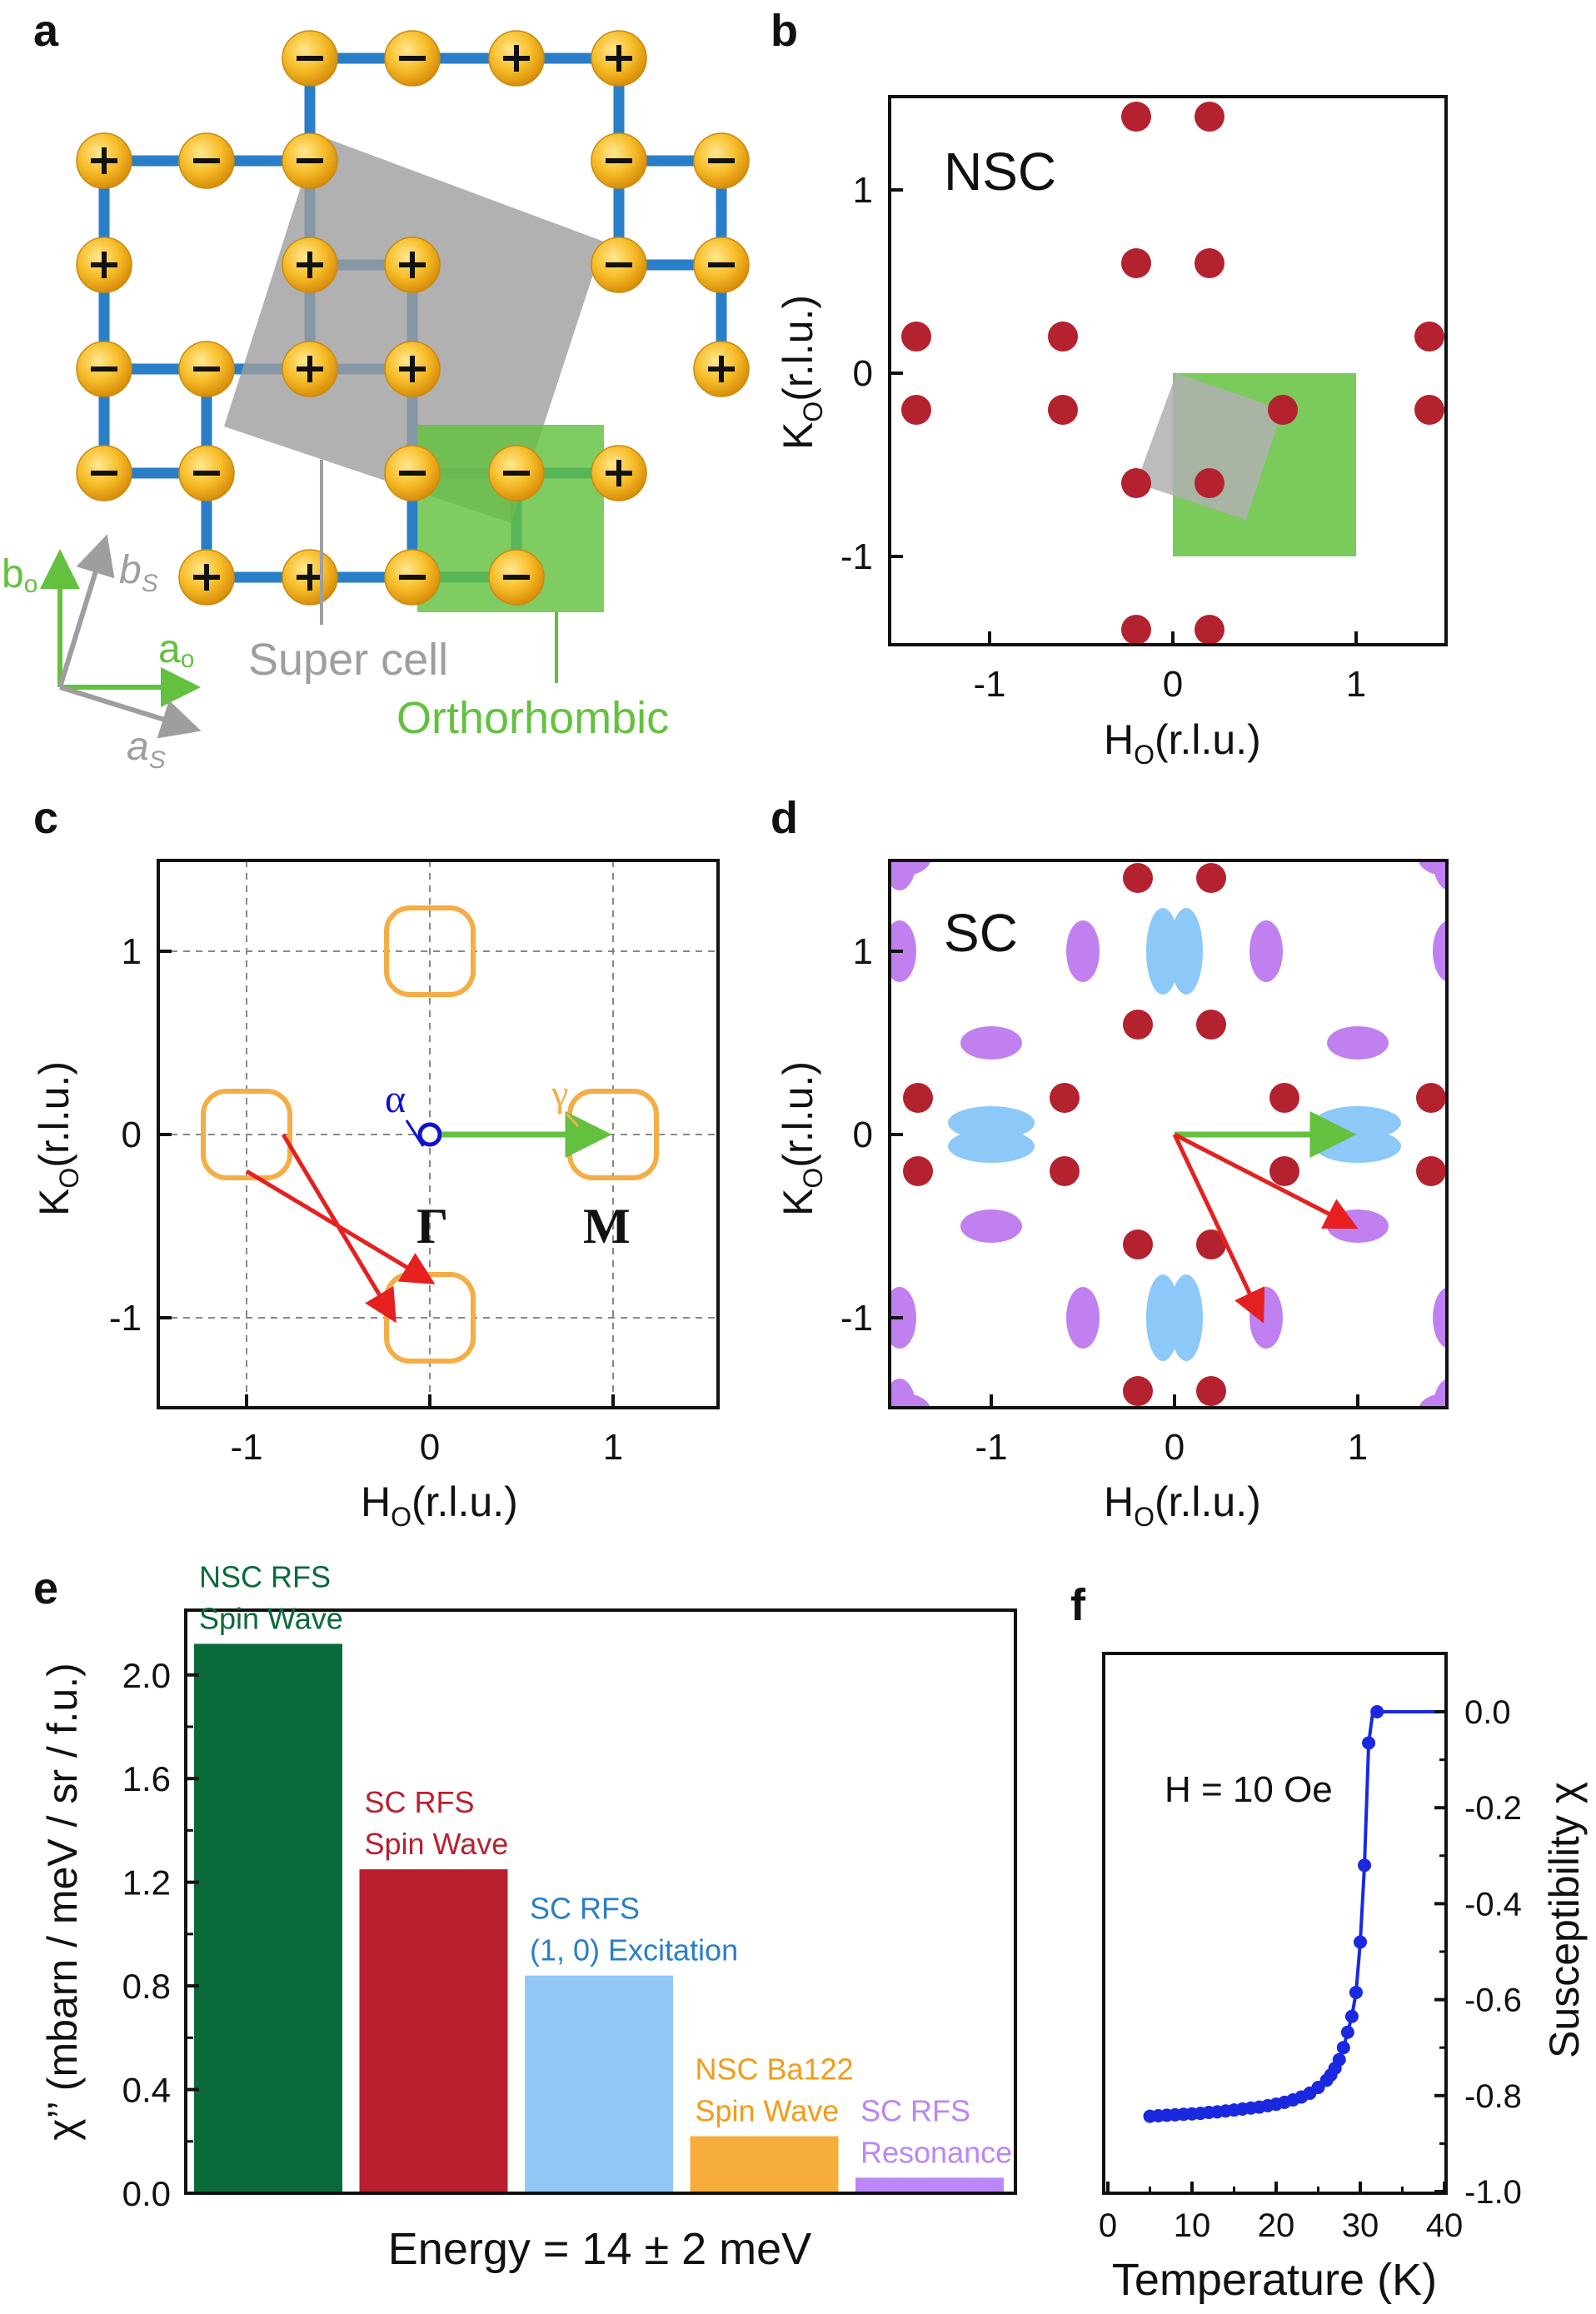 The height and width of the screenshot is (2314, 1596). Describe the element at coordinates (572, 1120) in the screenshot. I see `gamma-pointer` at that location.